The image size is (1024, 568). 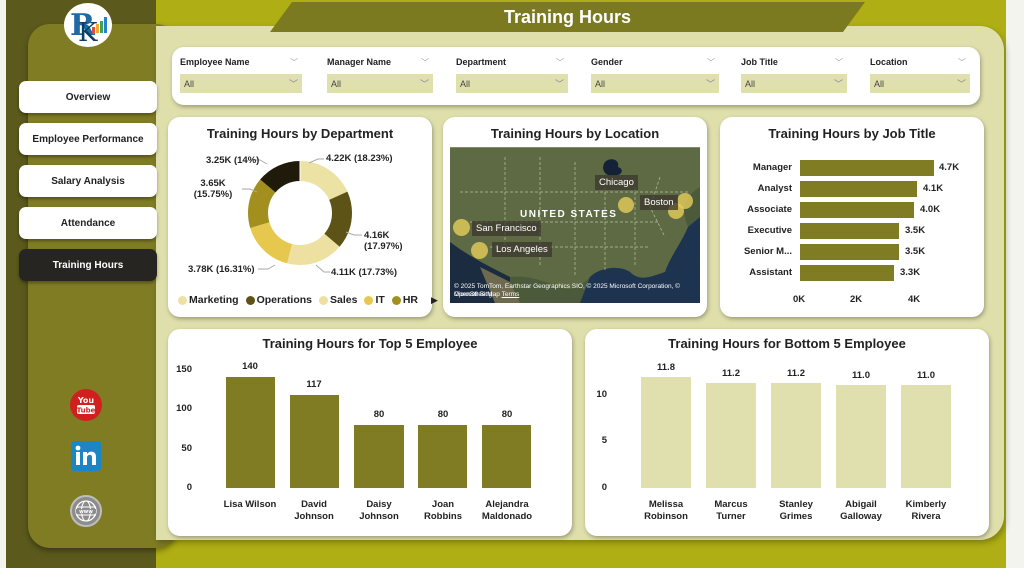 What do you see at coordinates (856, 299) in the screenshot?
I see `x-axis-tick: 2K` at bounding box center [856, 299].